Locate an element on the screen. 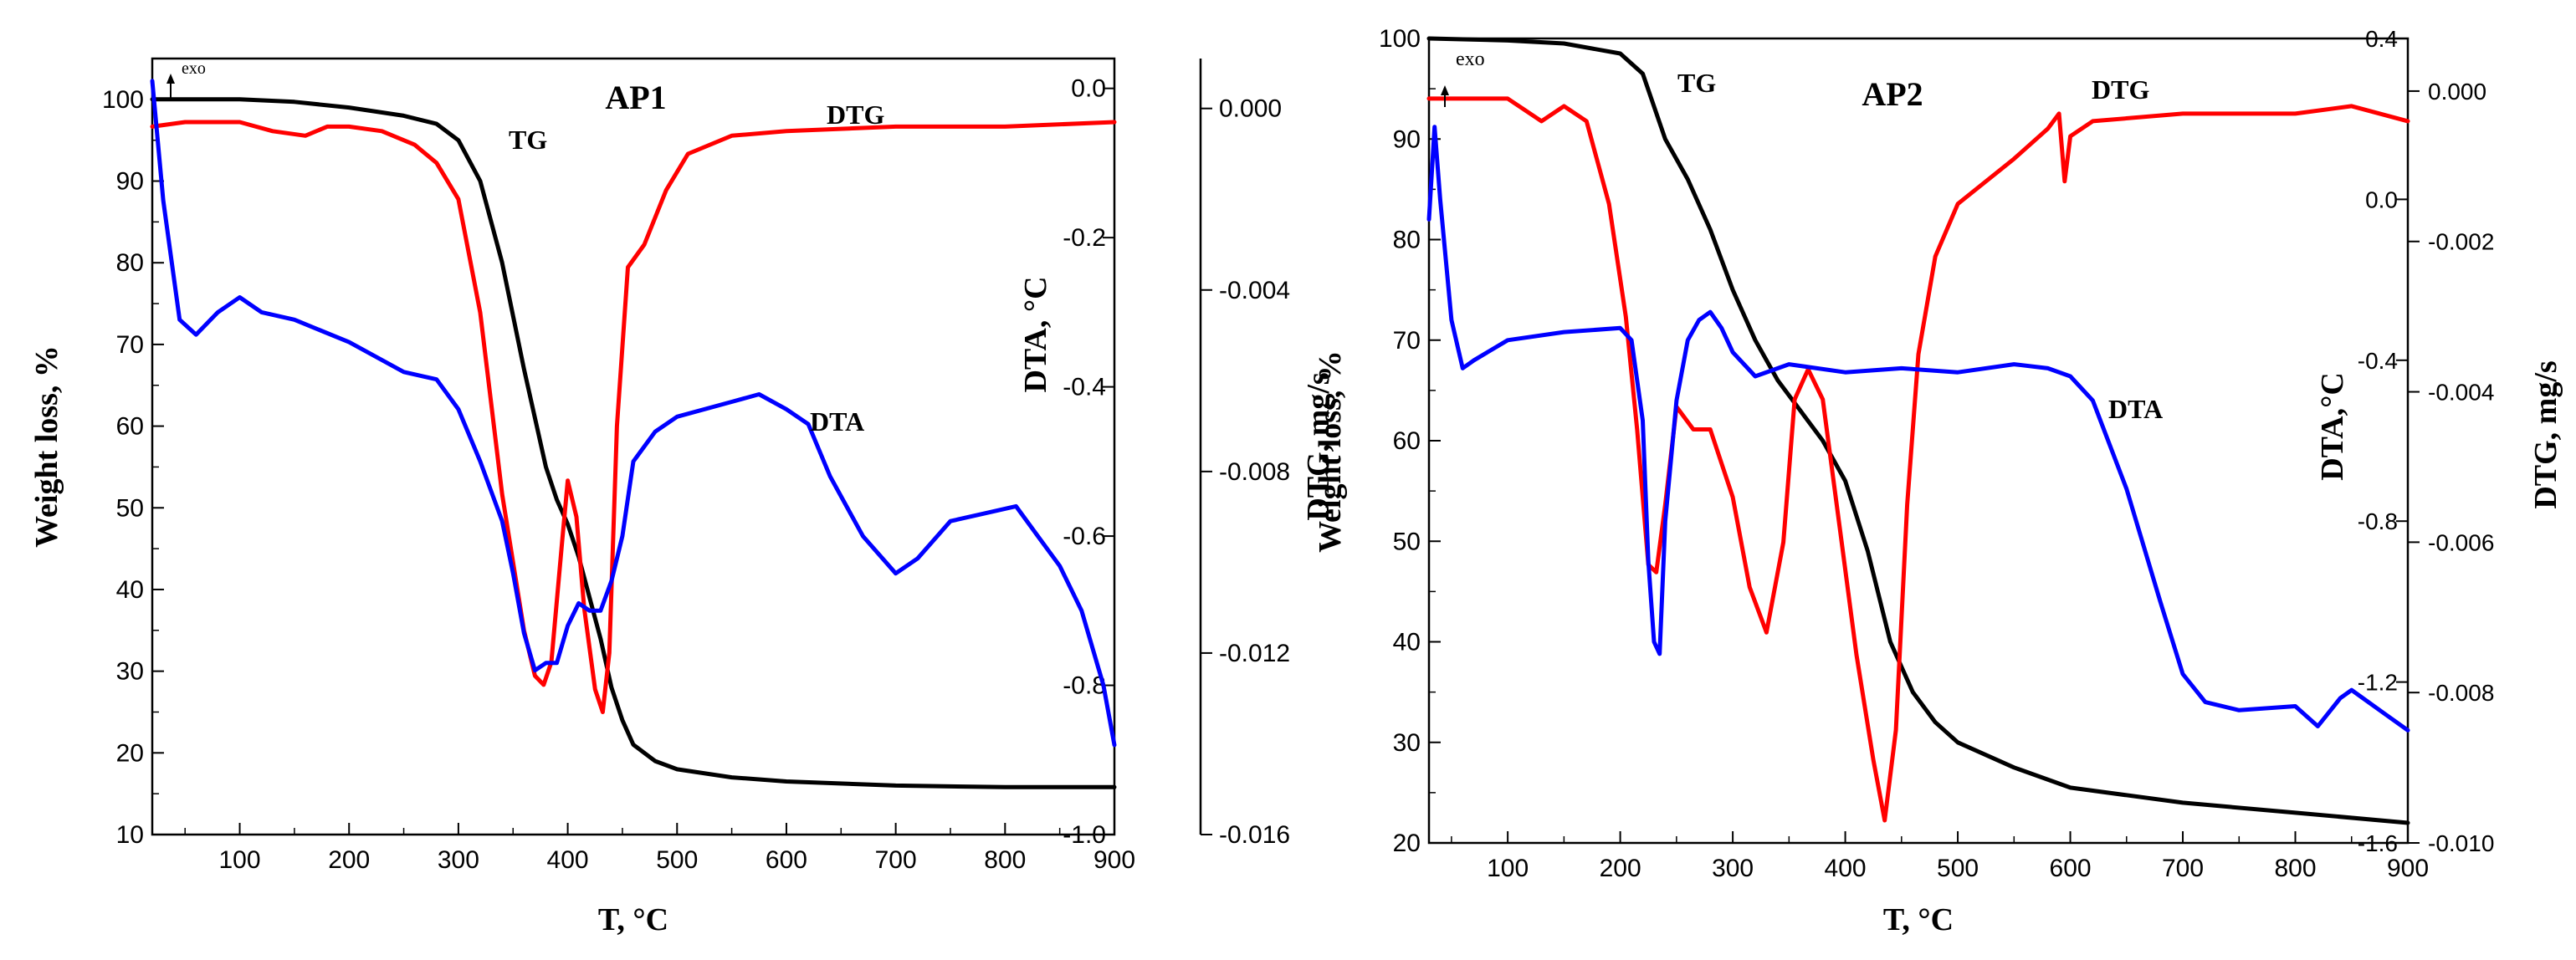  ap1-dtg-tick-label: -0.016 is located at coordinates (1254, 835).